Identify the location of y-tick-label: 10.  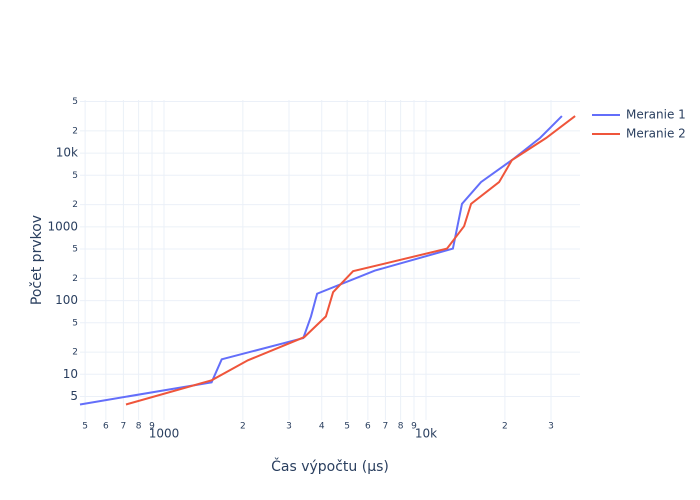
(70, 374).